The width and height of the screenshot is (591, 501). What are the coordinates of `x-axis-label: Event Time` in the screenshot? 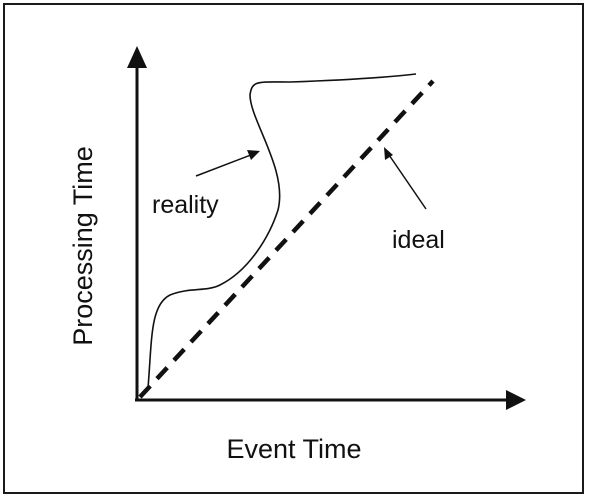 It's located at (293, 449).